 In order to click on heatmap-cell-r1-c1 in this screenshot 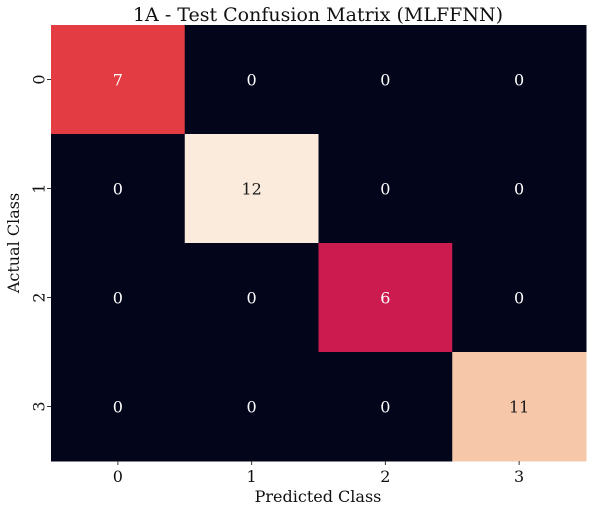, I will do `click(251, 189)`.